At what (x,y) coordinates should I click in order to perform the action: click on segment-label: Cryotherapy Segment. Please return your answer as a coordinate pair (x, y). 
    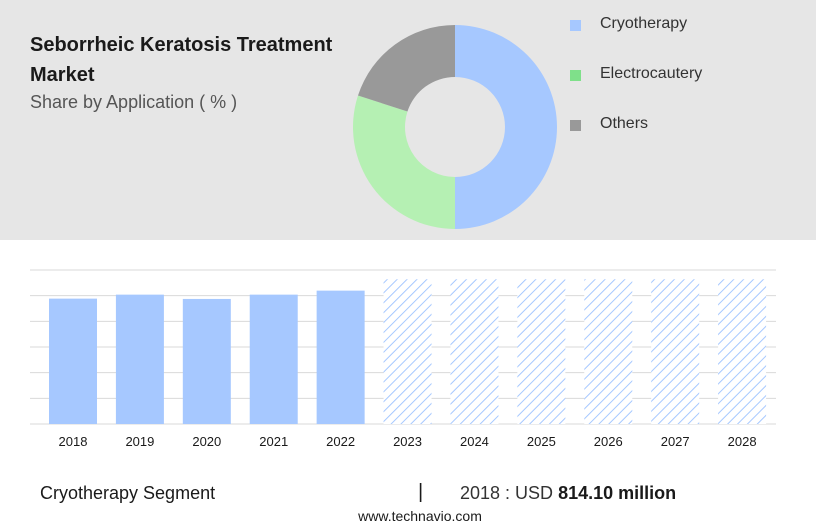
    Looking at the image, I should click on (128, 493).